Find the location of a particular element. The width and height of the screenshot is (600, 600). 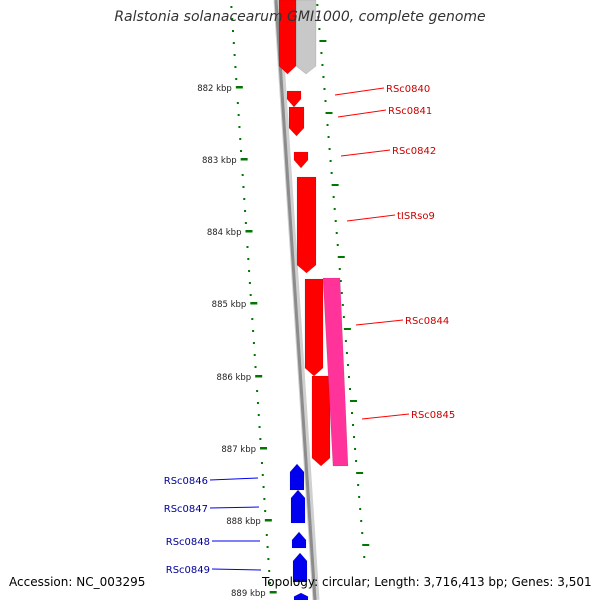

scale-label: 883 kbp is located at coordinates (219, 161).